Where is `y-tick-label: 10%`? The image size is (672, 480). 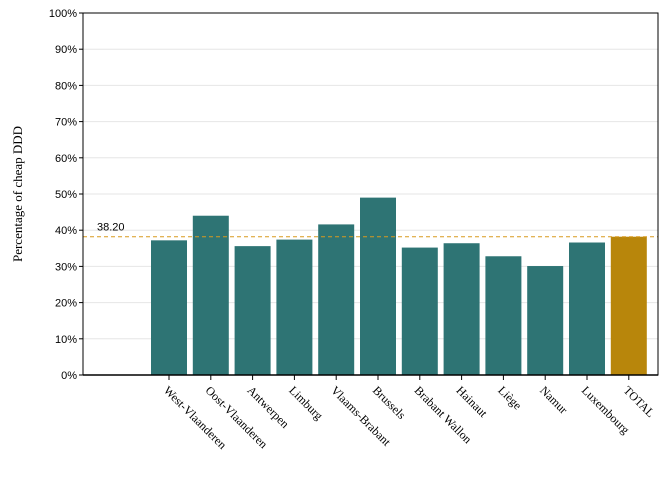
y-tick-label: 10% is located at coordinates (66, 340).